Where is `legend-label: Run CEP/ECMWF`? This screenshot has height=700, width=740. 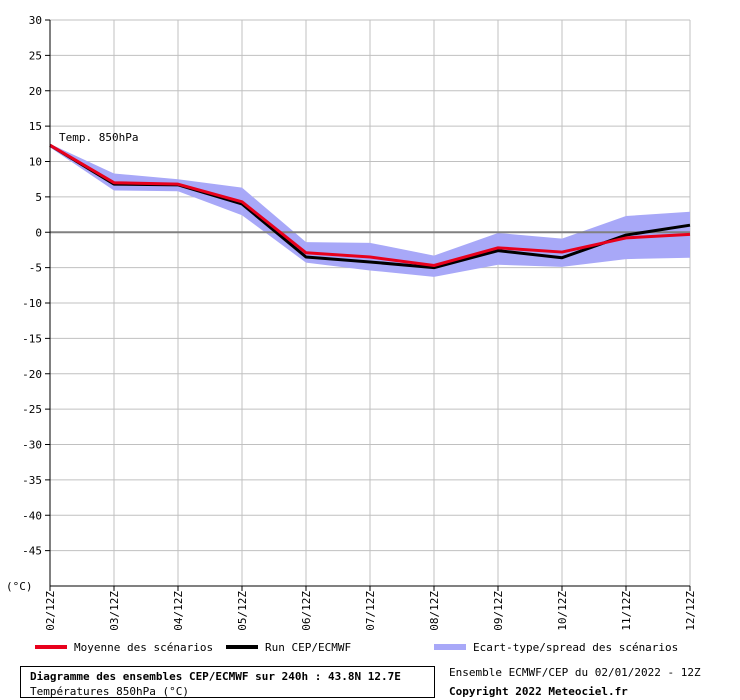
legend-label: Run CEP/ECMWF is located at coordinates (308, 647).